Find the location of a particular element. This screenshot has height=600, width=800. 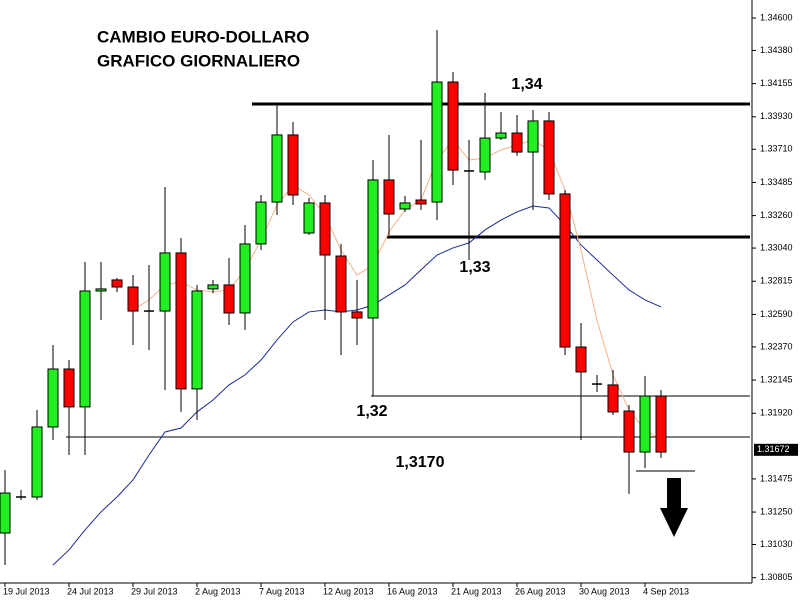

last-price-box is located at coordinates (776, 449).